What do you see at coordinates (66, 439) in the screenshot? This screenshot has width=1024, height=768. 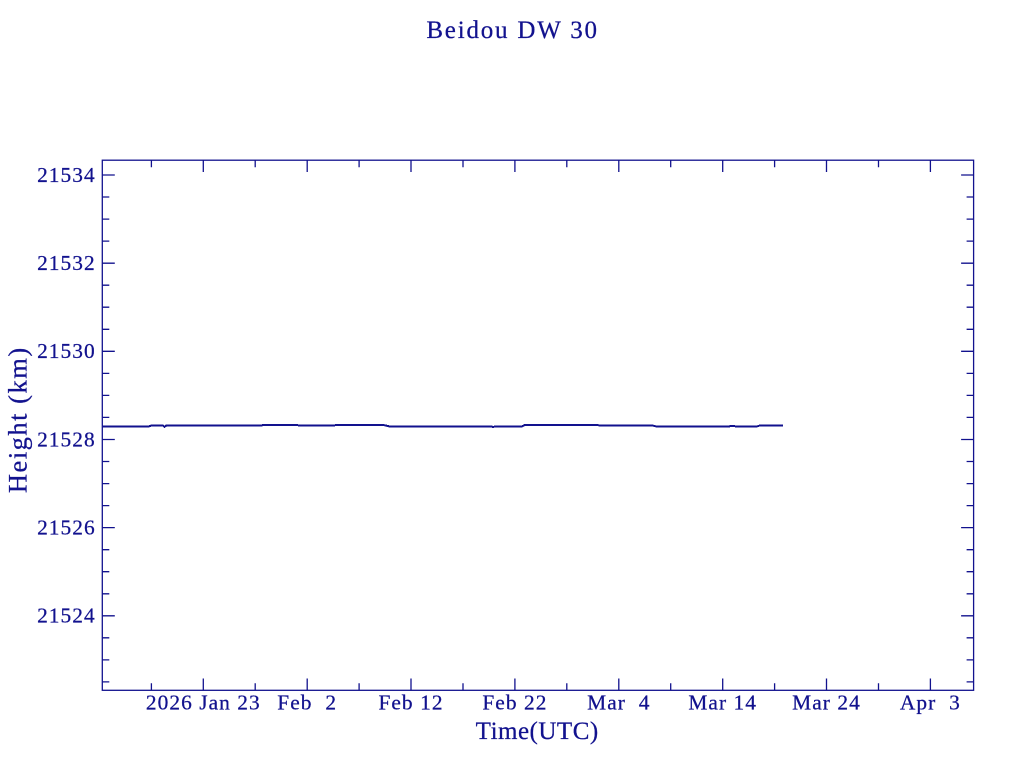 I see `svg-text: 21528` at bounding box center [66, 439].